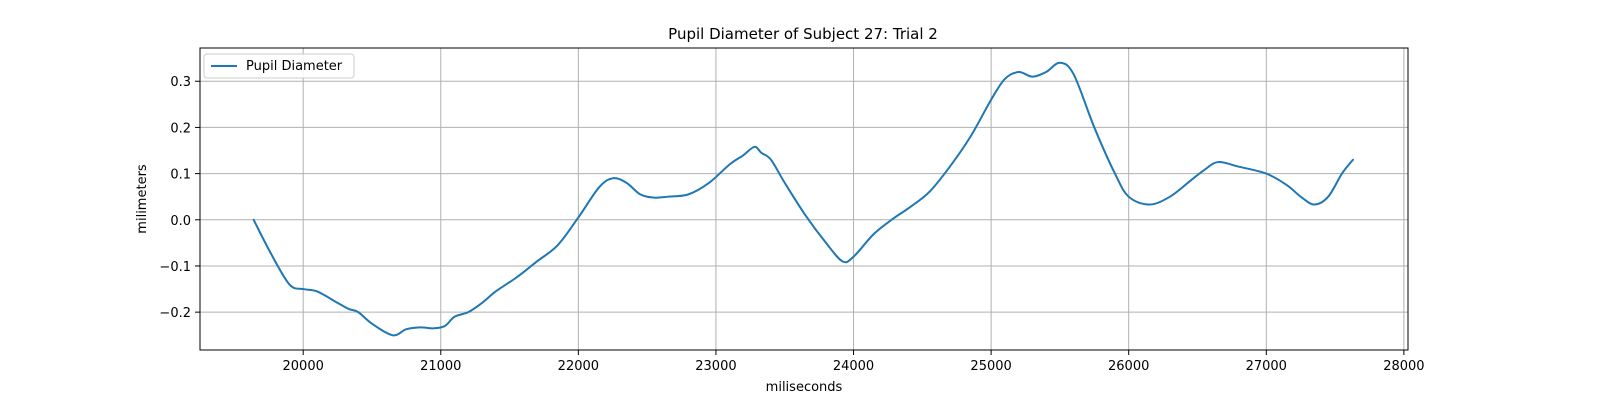 The height and width of the screenshot is (400, 1600). What do you see at coordinates (990, 366) in the screenshot?
I see `x-tick-label: 25000` at bounding box center [990, 366].